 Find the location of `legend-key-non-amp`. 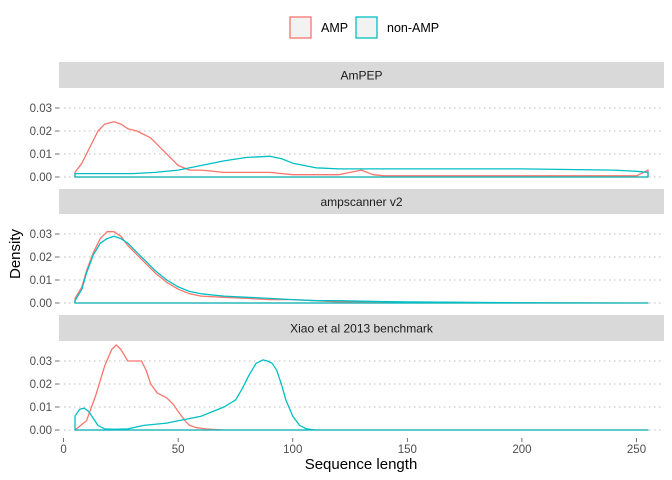

legend-key-non-amp is located at coordinates (366, 27).